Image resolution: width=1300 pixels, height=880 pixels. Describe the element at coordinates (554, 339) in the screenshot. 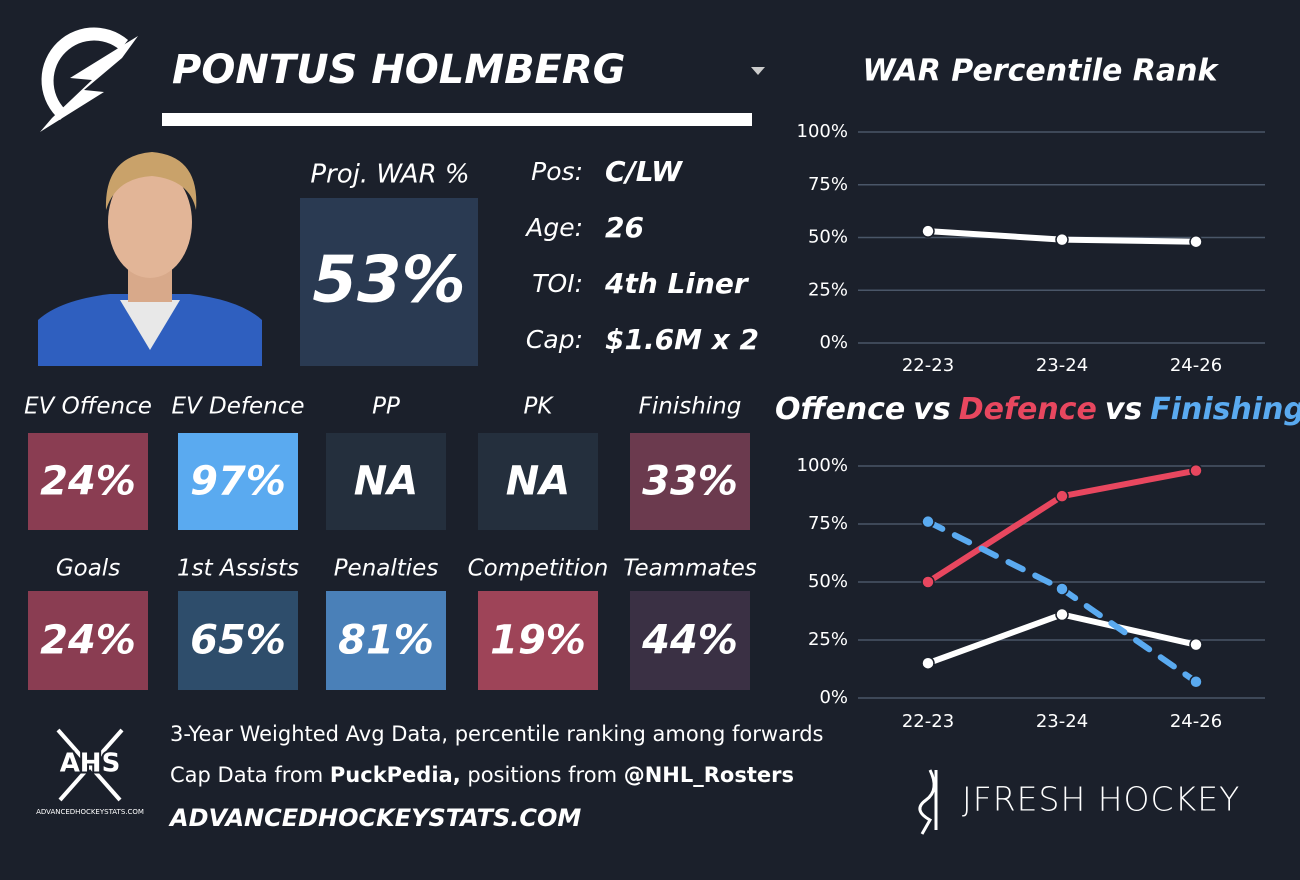

I see `info-label: Cap:` at that location.